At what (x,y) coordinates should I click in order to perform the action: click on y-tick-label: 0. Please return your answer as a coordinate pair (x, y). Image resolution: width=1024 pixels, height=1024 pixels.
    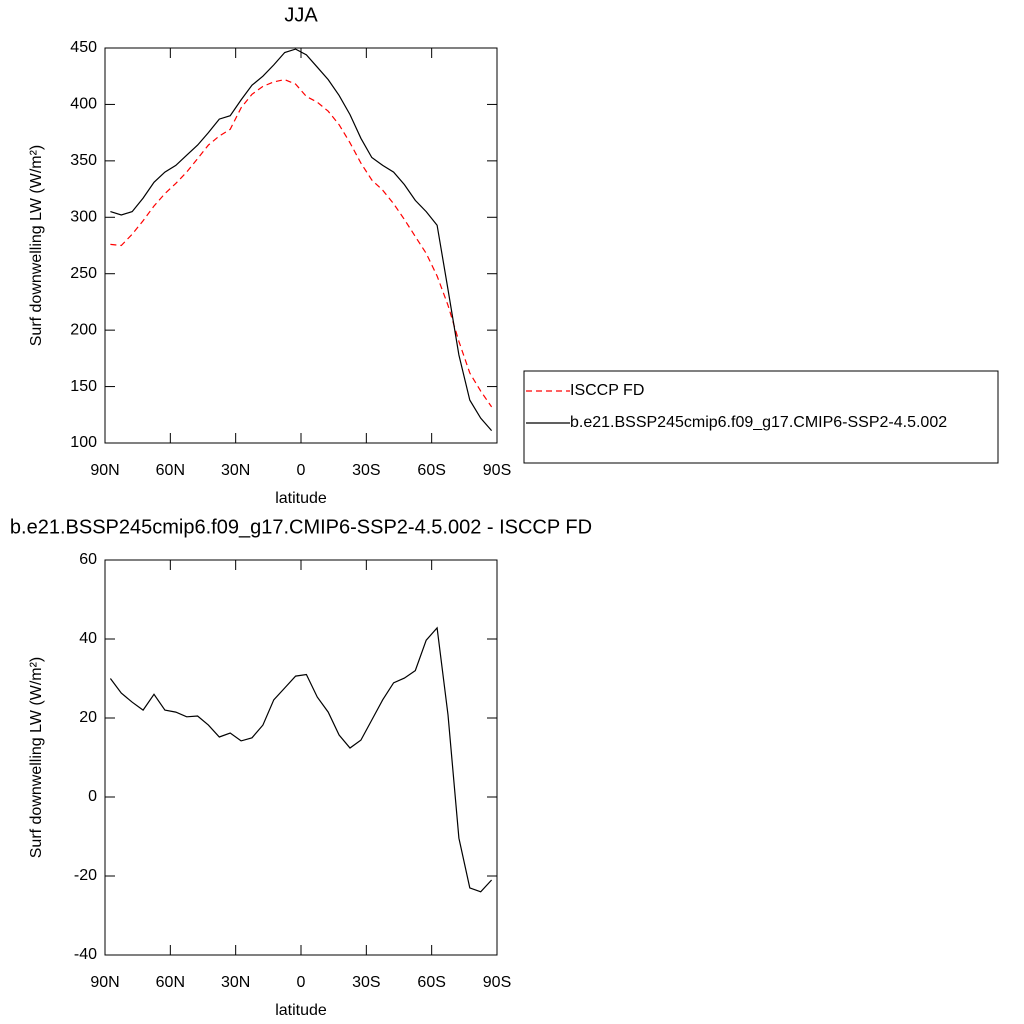
    Looking at the image, I should click on (92, 796).